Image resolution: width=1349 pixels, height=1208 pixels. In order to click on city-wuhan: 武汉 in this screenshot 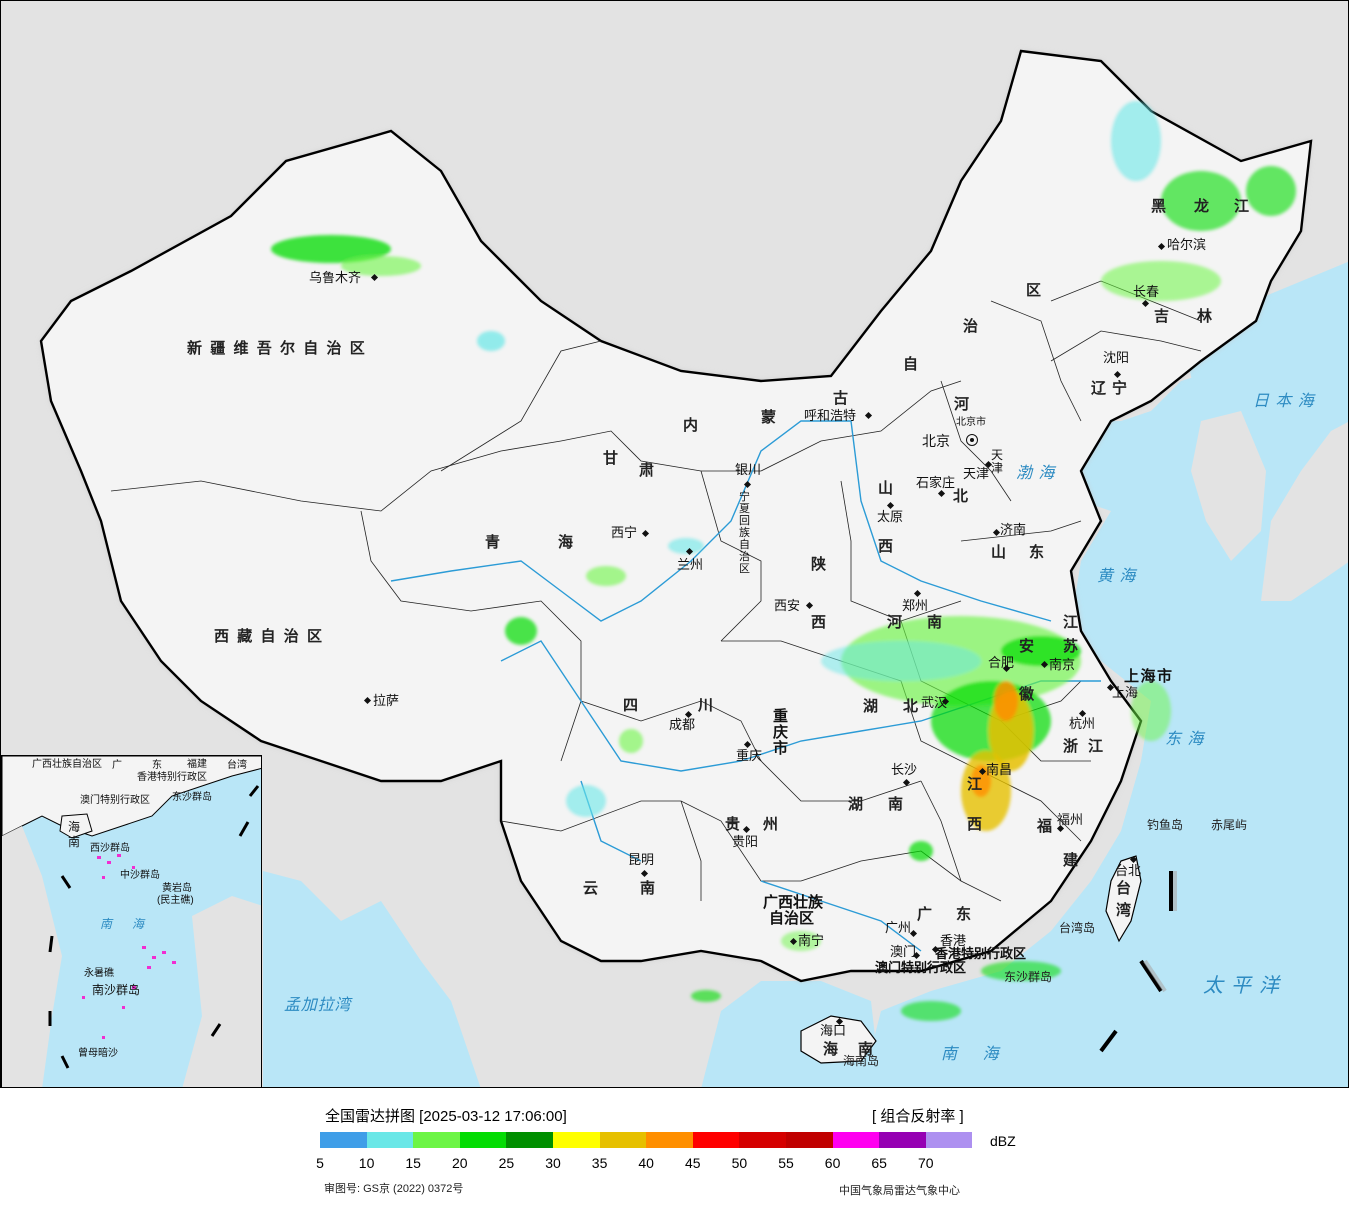, I will do `click(934, 702)`.